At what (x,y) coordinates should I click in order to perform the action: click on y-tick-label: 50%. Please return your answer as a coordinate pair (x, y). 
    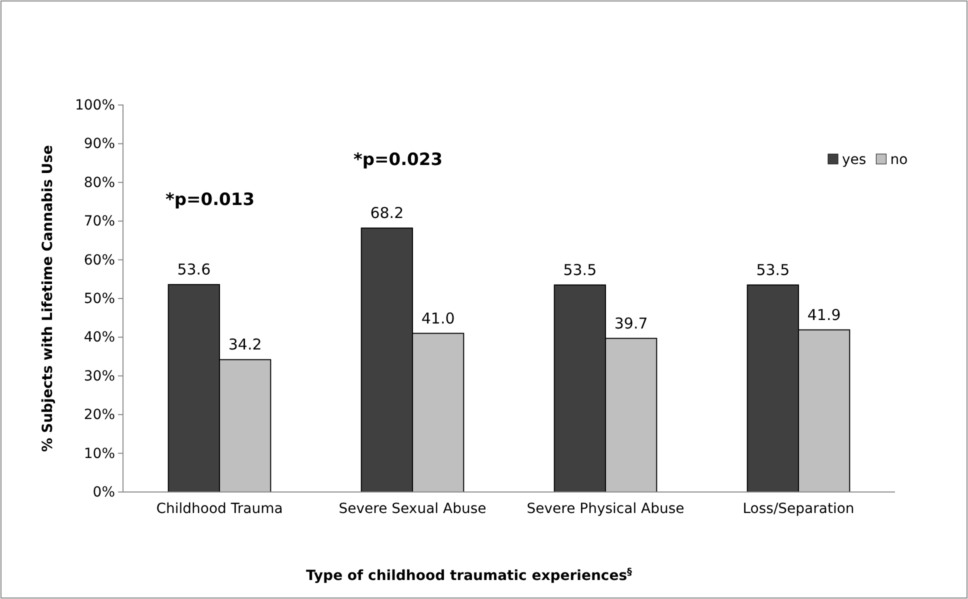
    Looking at the image, I should click on (99, 298).